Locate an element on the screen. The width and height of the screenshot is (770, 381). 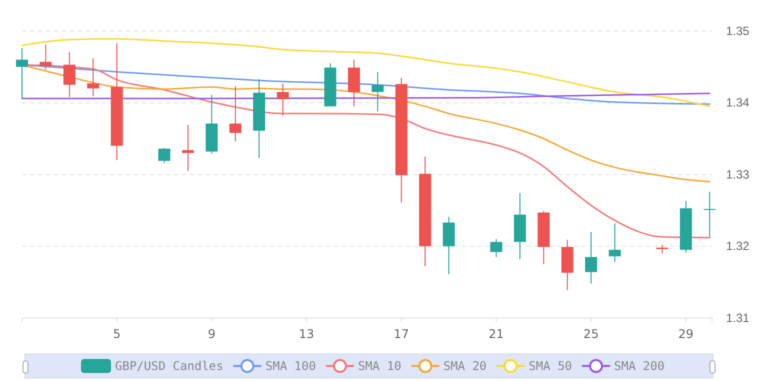
x-tick-label: 21 is located at coordinates (496, 334).